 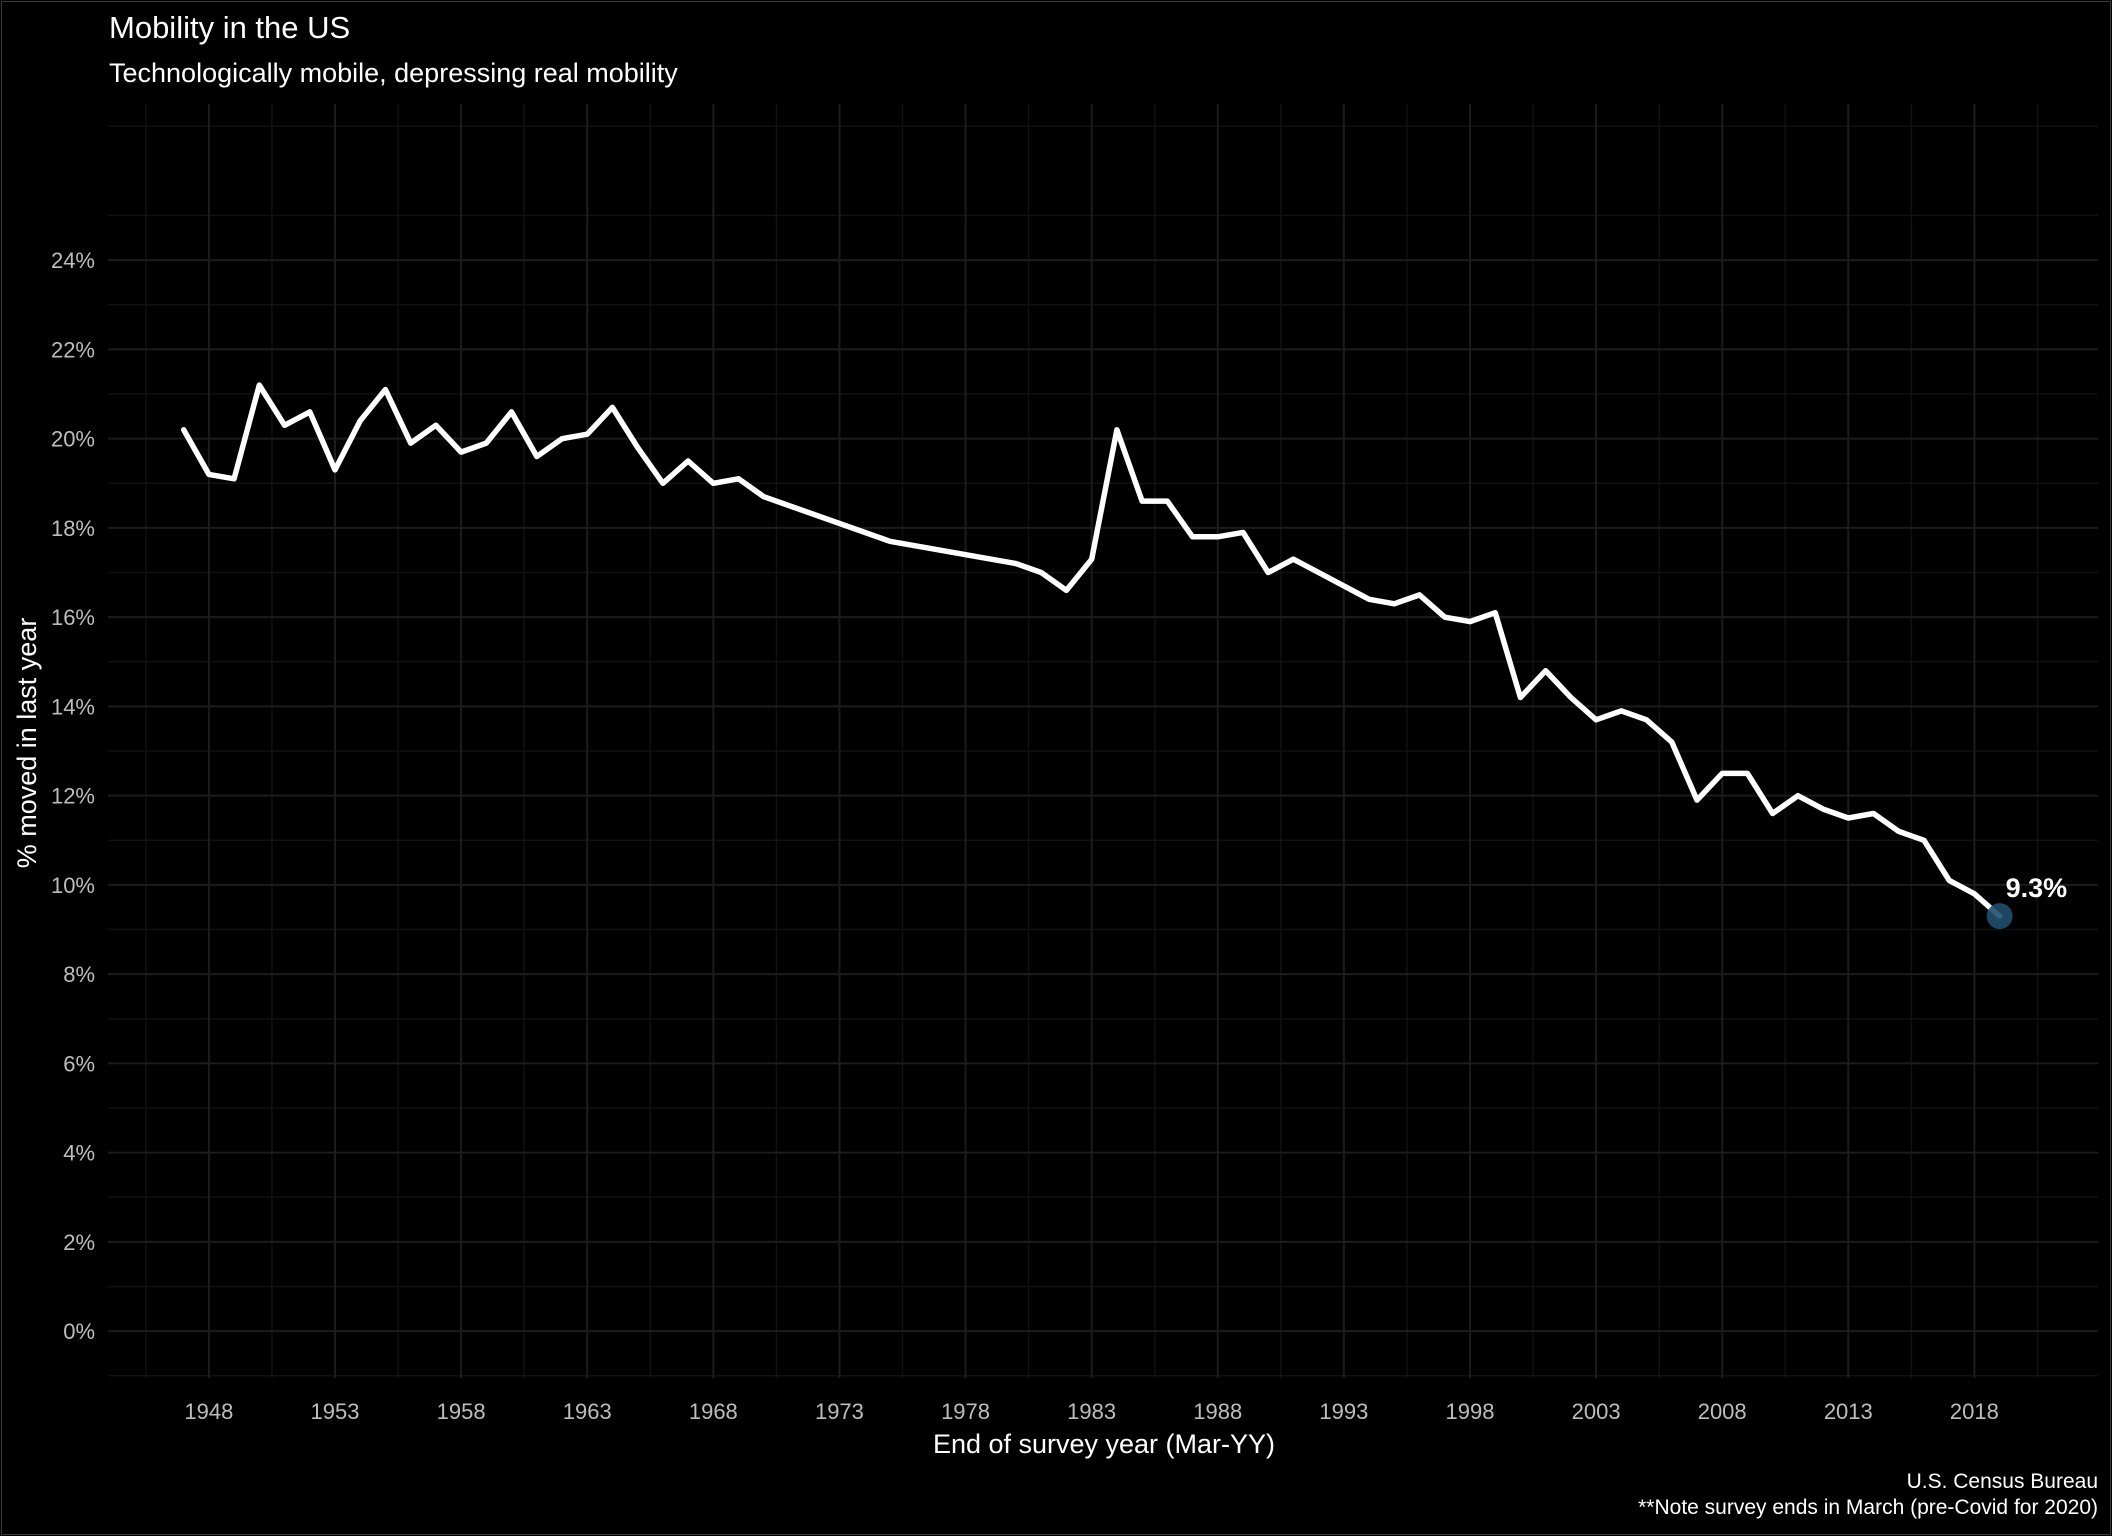 What do you see at coordinates (965, 1411) in the screenshot?
I see `x-tick-label: 1978` at bounding box center [965, 1411].